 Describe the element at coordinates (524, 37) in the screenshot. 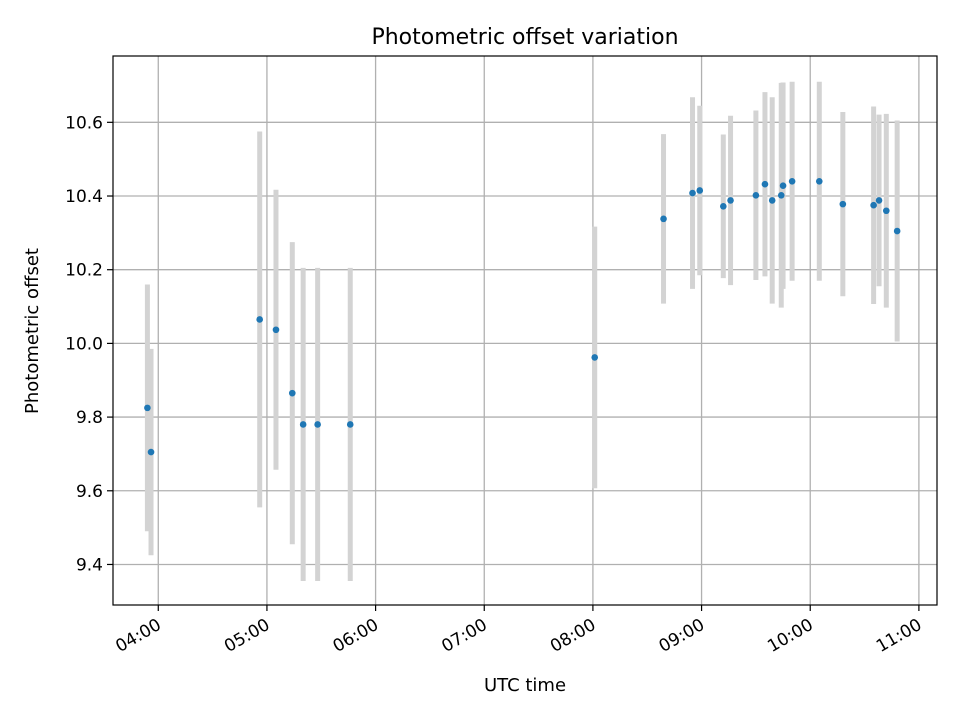

I see `chart-title: Photometric offset variation` at that location.